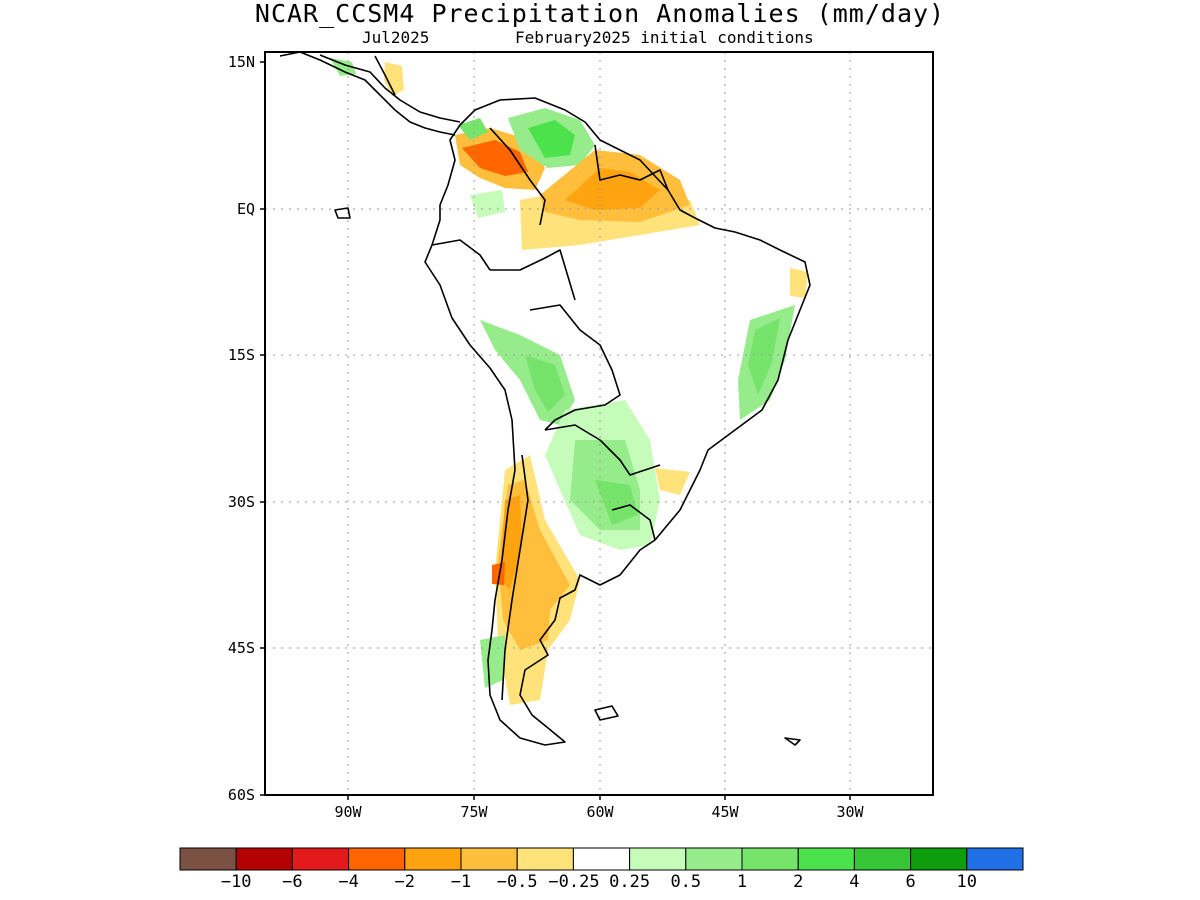 Image resolution: width=1200 pixels, height=900 pixels. I want to click on lat-label-eq: EQ, so click(245, 209).